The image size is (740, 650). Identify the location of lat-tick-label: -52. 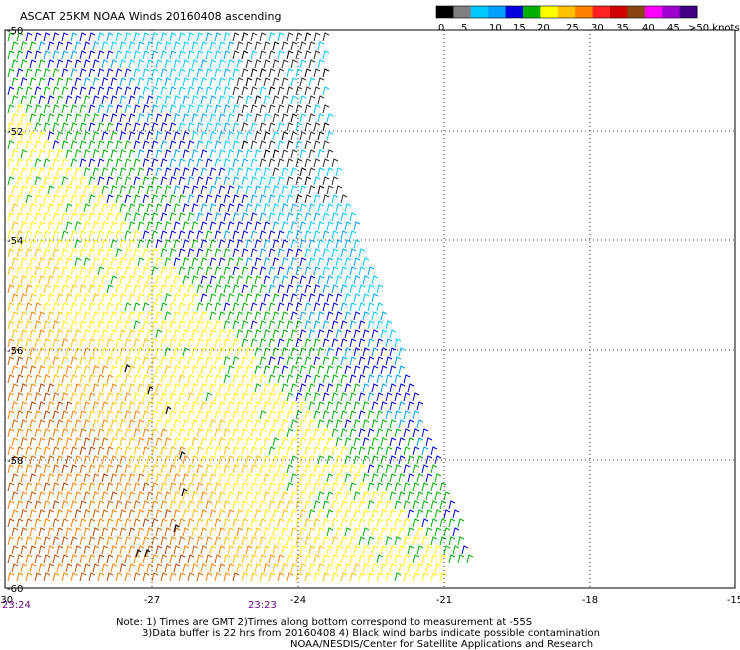
(15, 132).